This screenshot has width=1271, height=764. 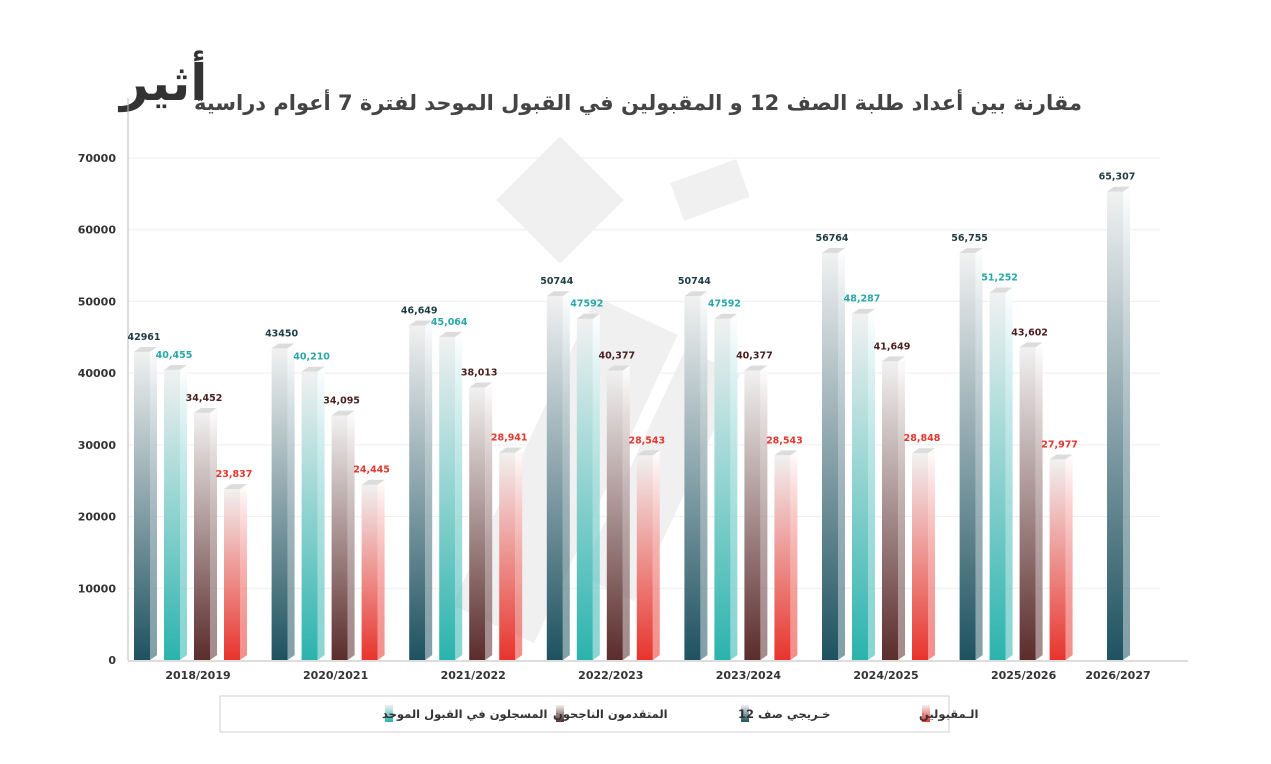 What do you see at coordinates (341, 400) in the screenshot?
I see `data-label: 34,095` at bounding box center [341, 400].